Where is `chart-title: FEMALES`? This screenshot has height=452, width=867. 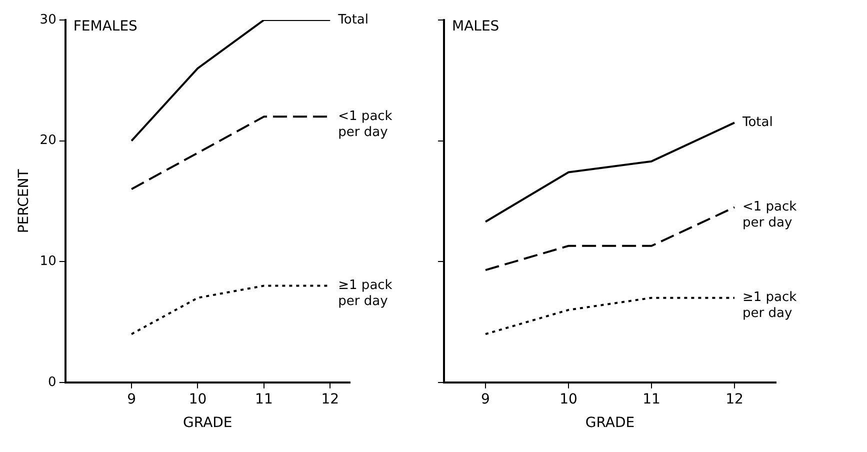 chart-title: FEMALES is located at coordinates (105, 26).